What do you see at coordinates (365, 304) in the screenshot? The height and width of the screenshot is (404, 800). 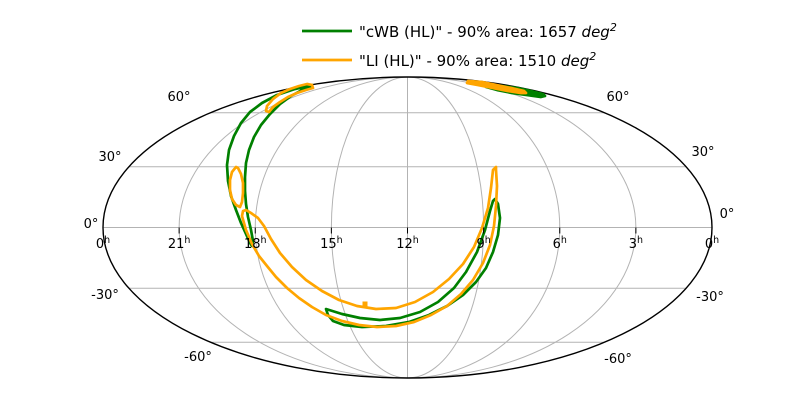 I see `contour-marker-dot` at bounding box center [365, 304].